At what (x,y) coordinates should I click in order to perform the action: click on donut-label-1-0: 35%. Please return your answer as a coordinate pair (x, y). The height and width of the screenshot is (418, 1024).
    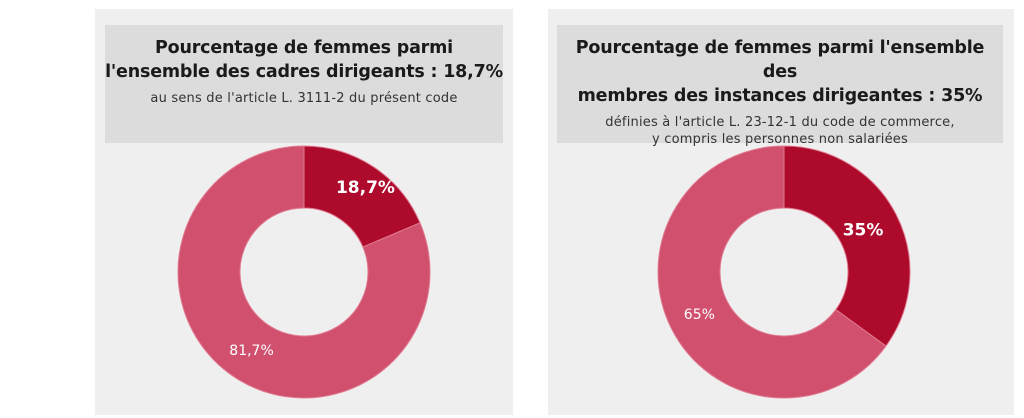
    Looking at the image, I should click on (863, 231).